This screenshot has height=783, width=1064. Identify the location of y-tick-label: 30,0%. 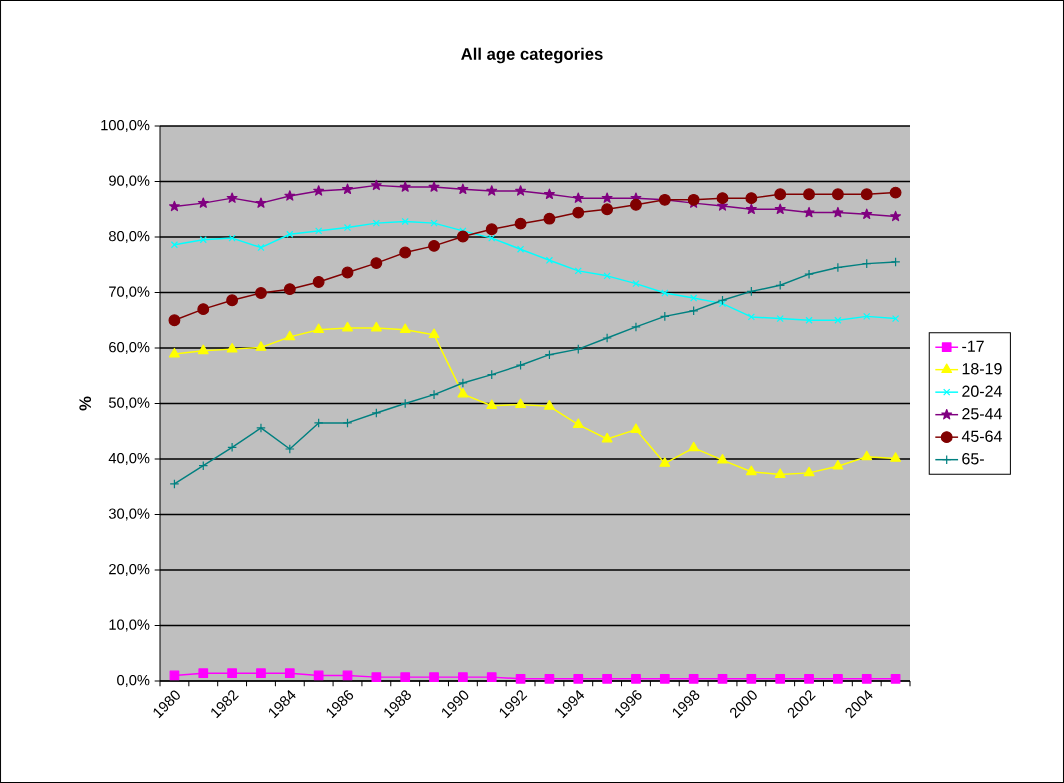
(129, 514).